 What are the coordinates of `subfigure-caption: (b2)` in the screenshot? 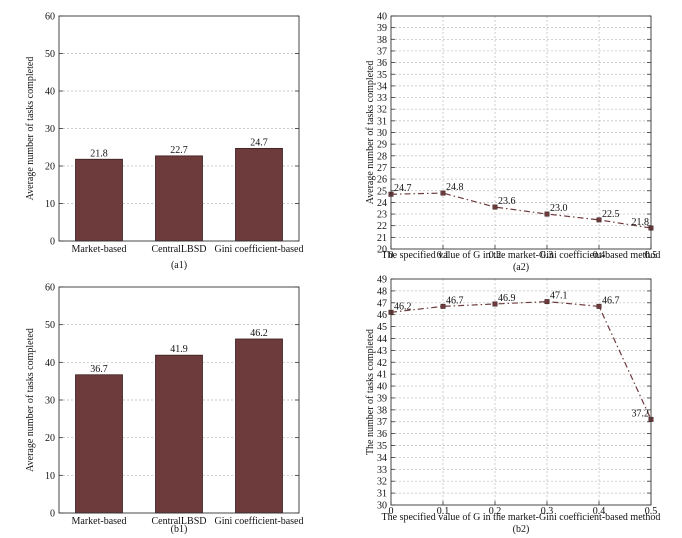 It's located at (521, 529).